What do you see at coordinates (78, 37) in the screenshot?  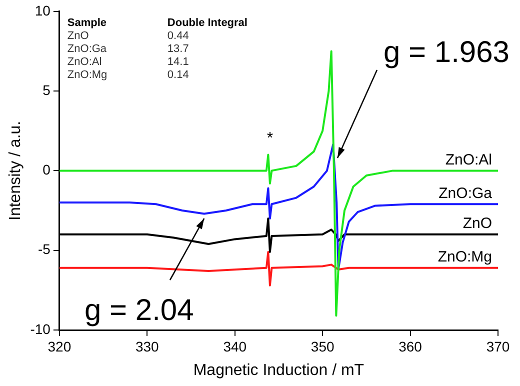 I see `annotation: ZnO` at bounding box center [78, 37].